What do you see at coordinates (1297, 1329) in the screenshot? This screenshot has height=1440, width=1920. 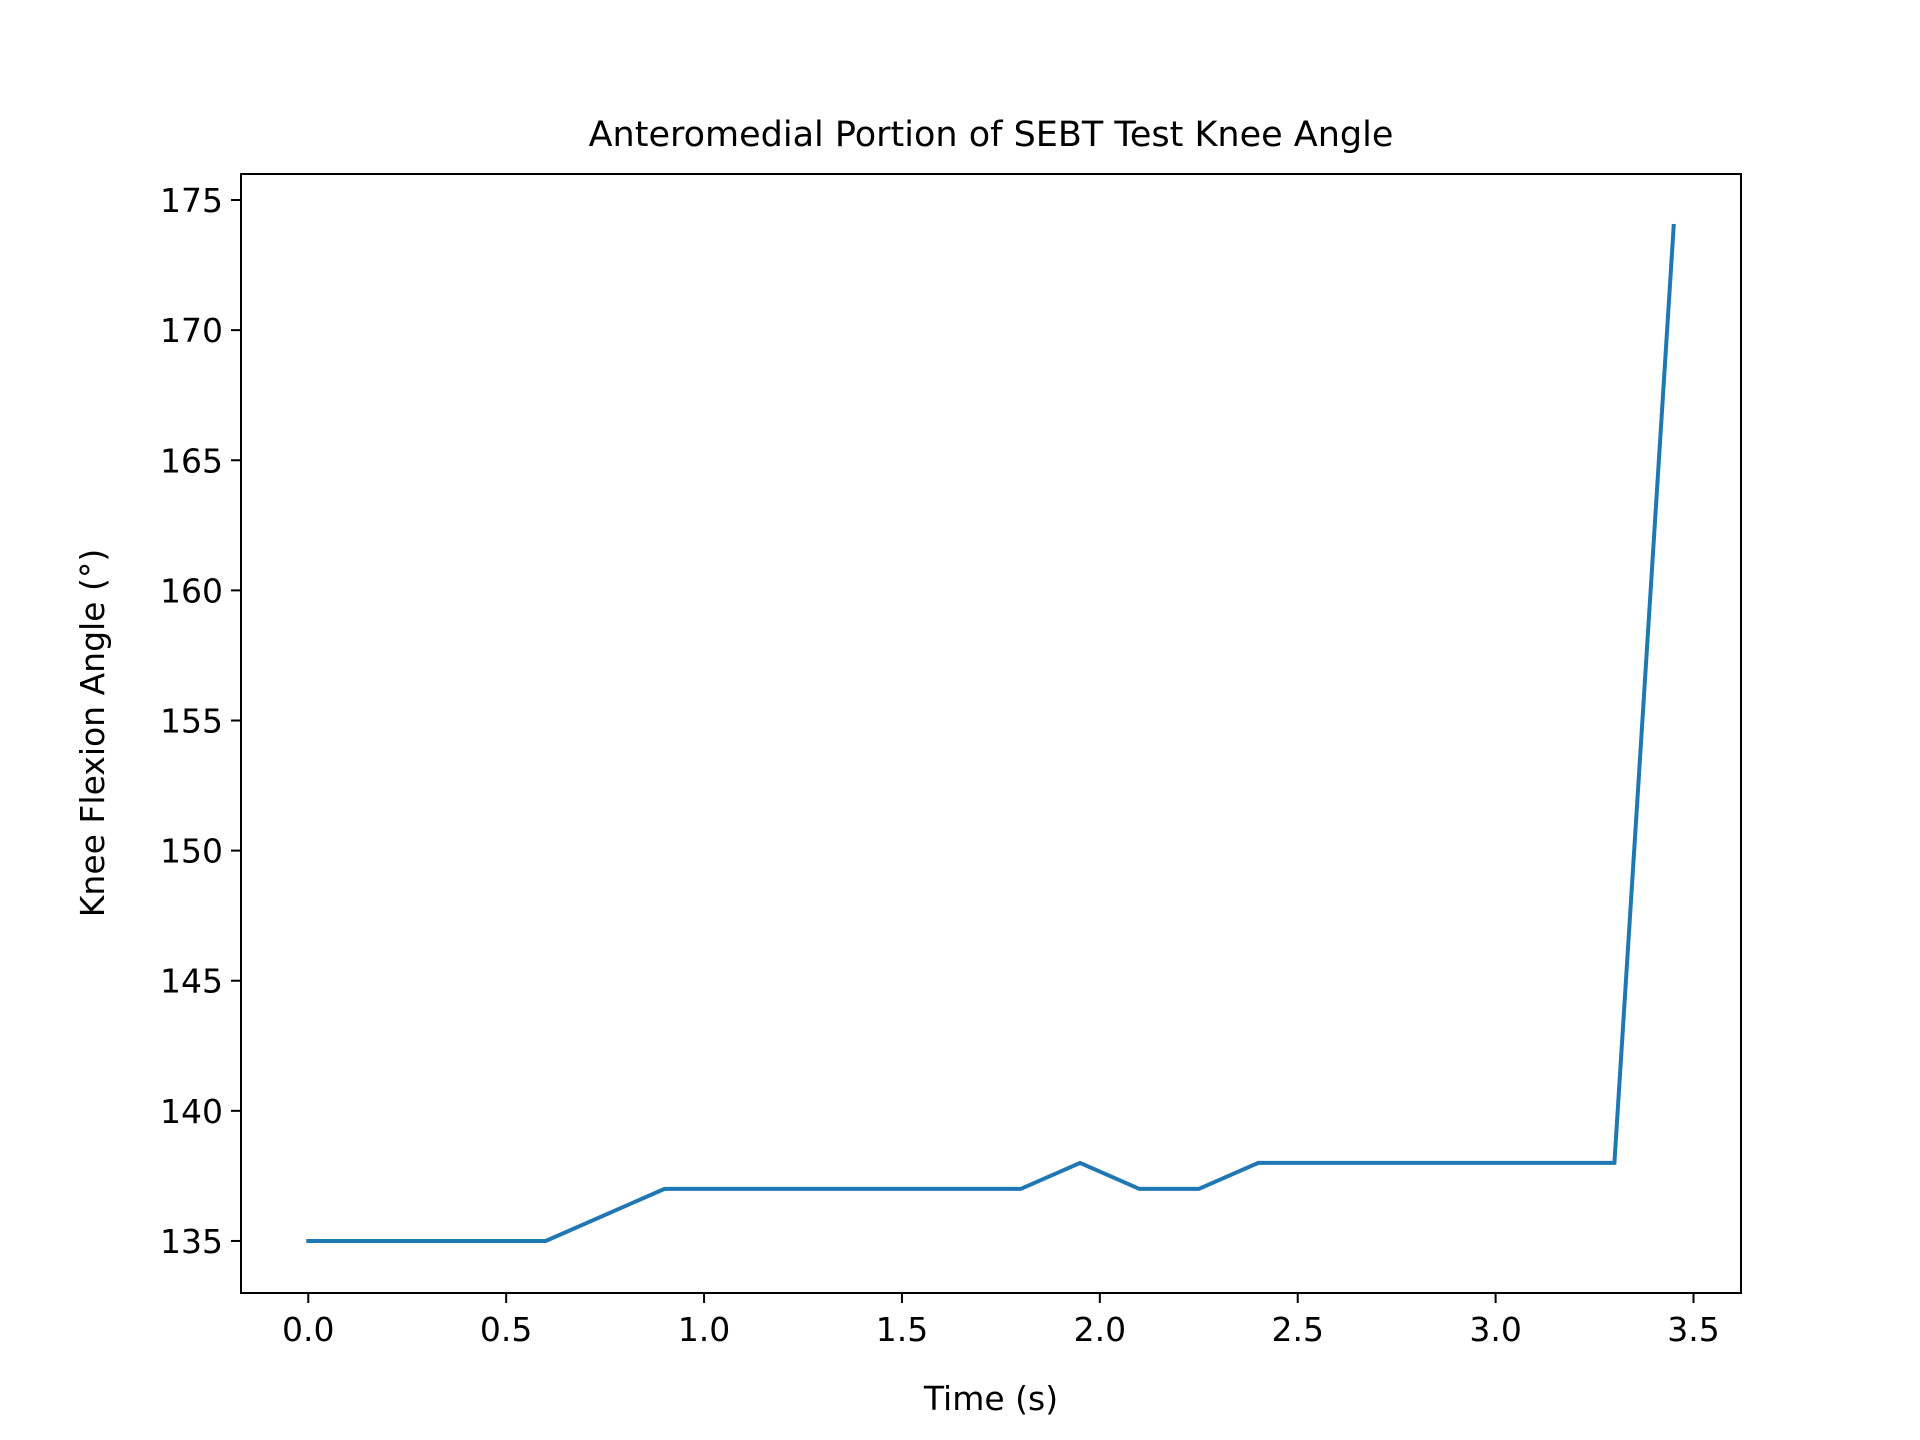 I see `x-tick-label: 2.5` at bounding box center [1297, 1329].